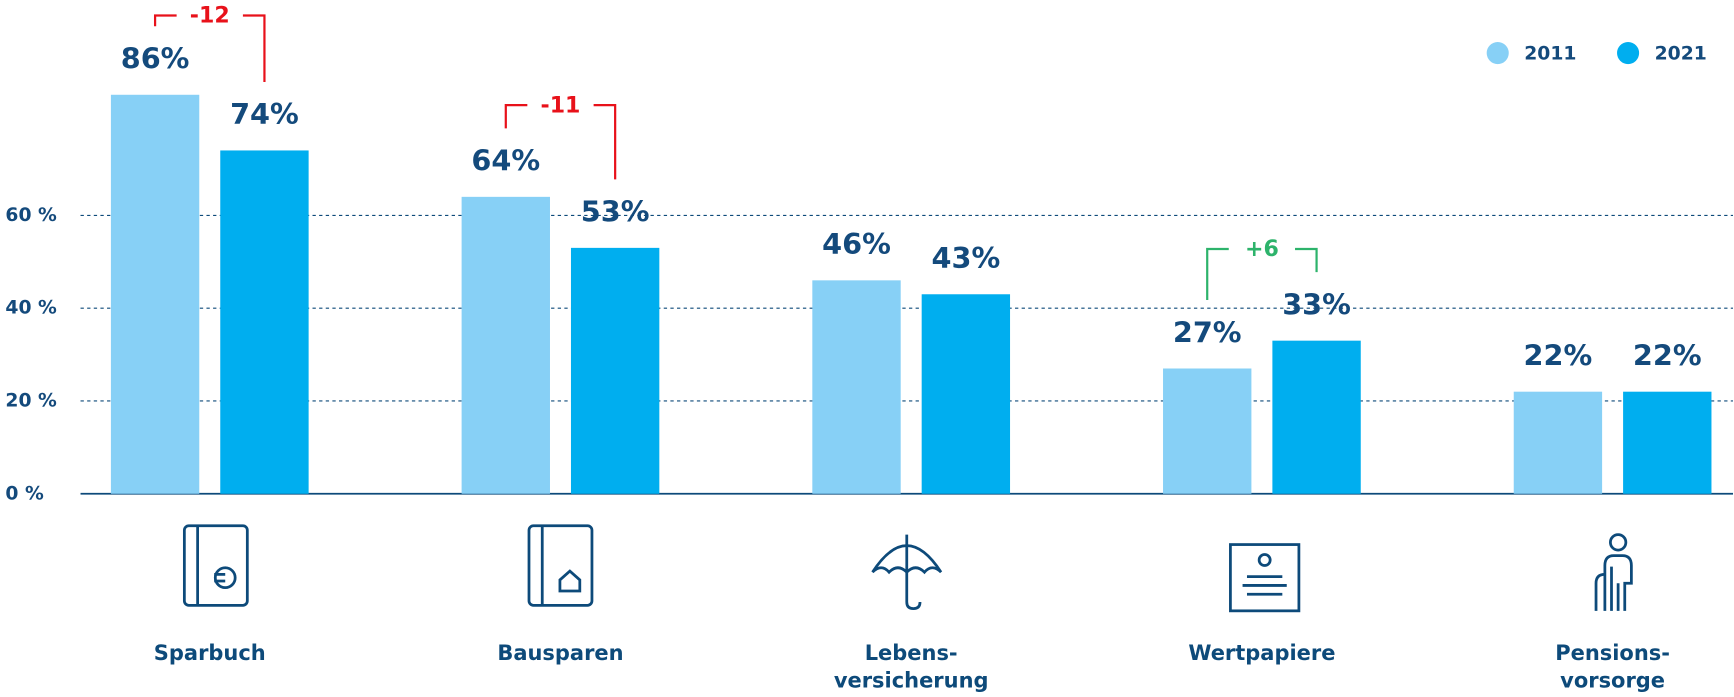 This screenshot has width=1734, height=697. I want to click on x-tick-label: Pensions-vorsorge, so click(1612, 667).